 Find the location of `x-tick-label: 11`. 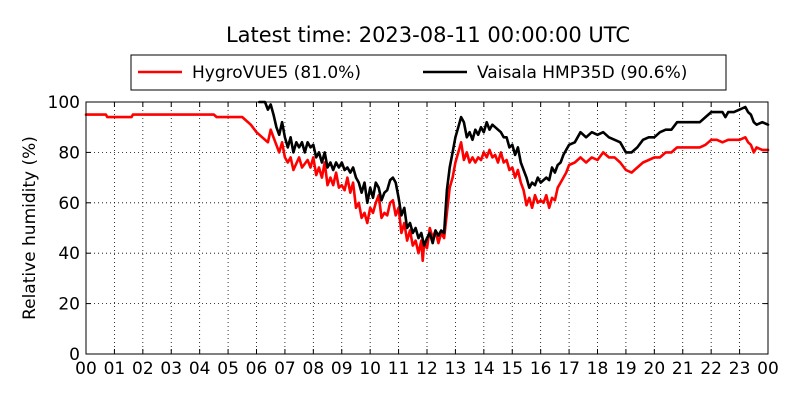

x-tick-label: 11 is located at coordinates (399, 369).